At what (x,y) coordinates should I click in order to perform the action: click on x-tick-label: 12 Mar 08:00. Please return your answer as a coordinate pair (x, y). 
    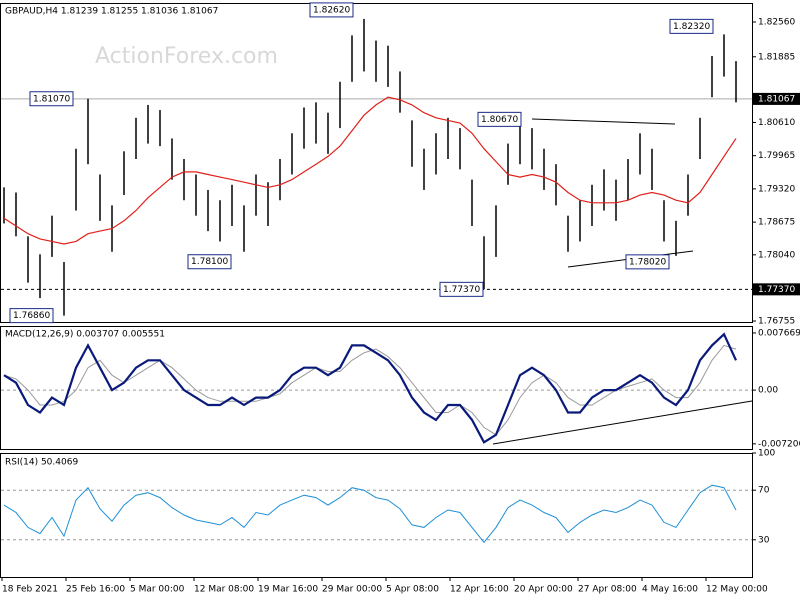
    Looking at the image, I should click on (224, 590).